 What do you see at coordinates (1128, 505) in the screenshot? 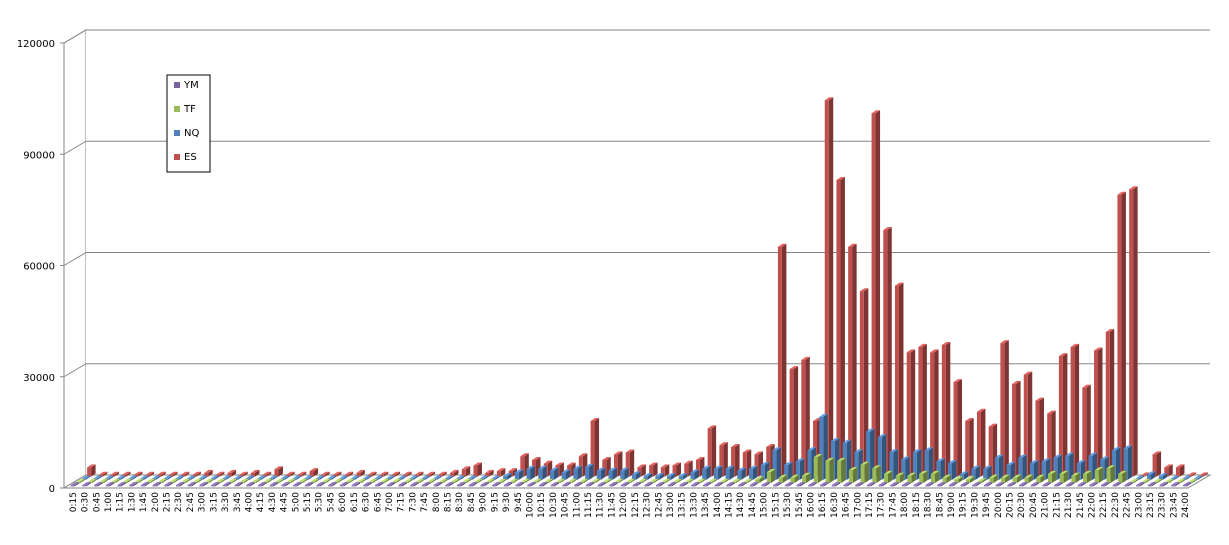
I see `x-tick-label: 22:45` at bounding box center [1128, 505].